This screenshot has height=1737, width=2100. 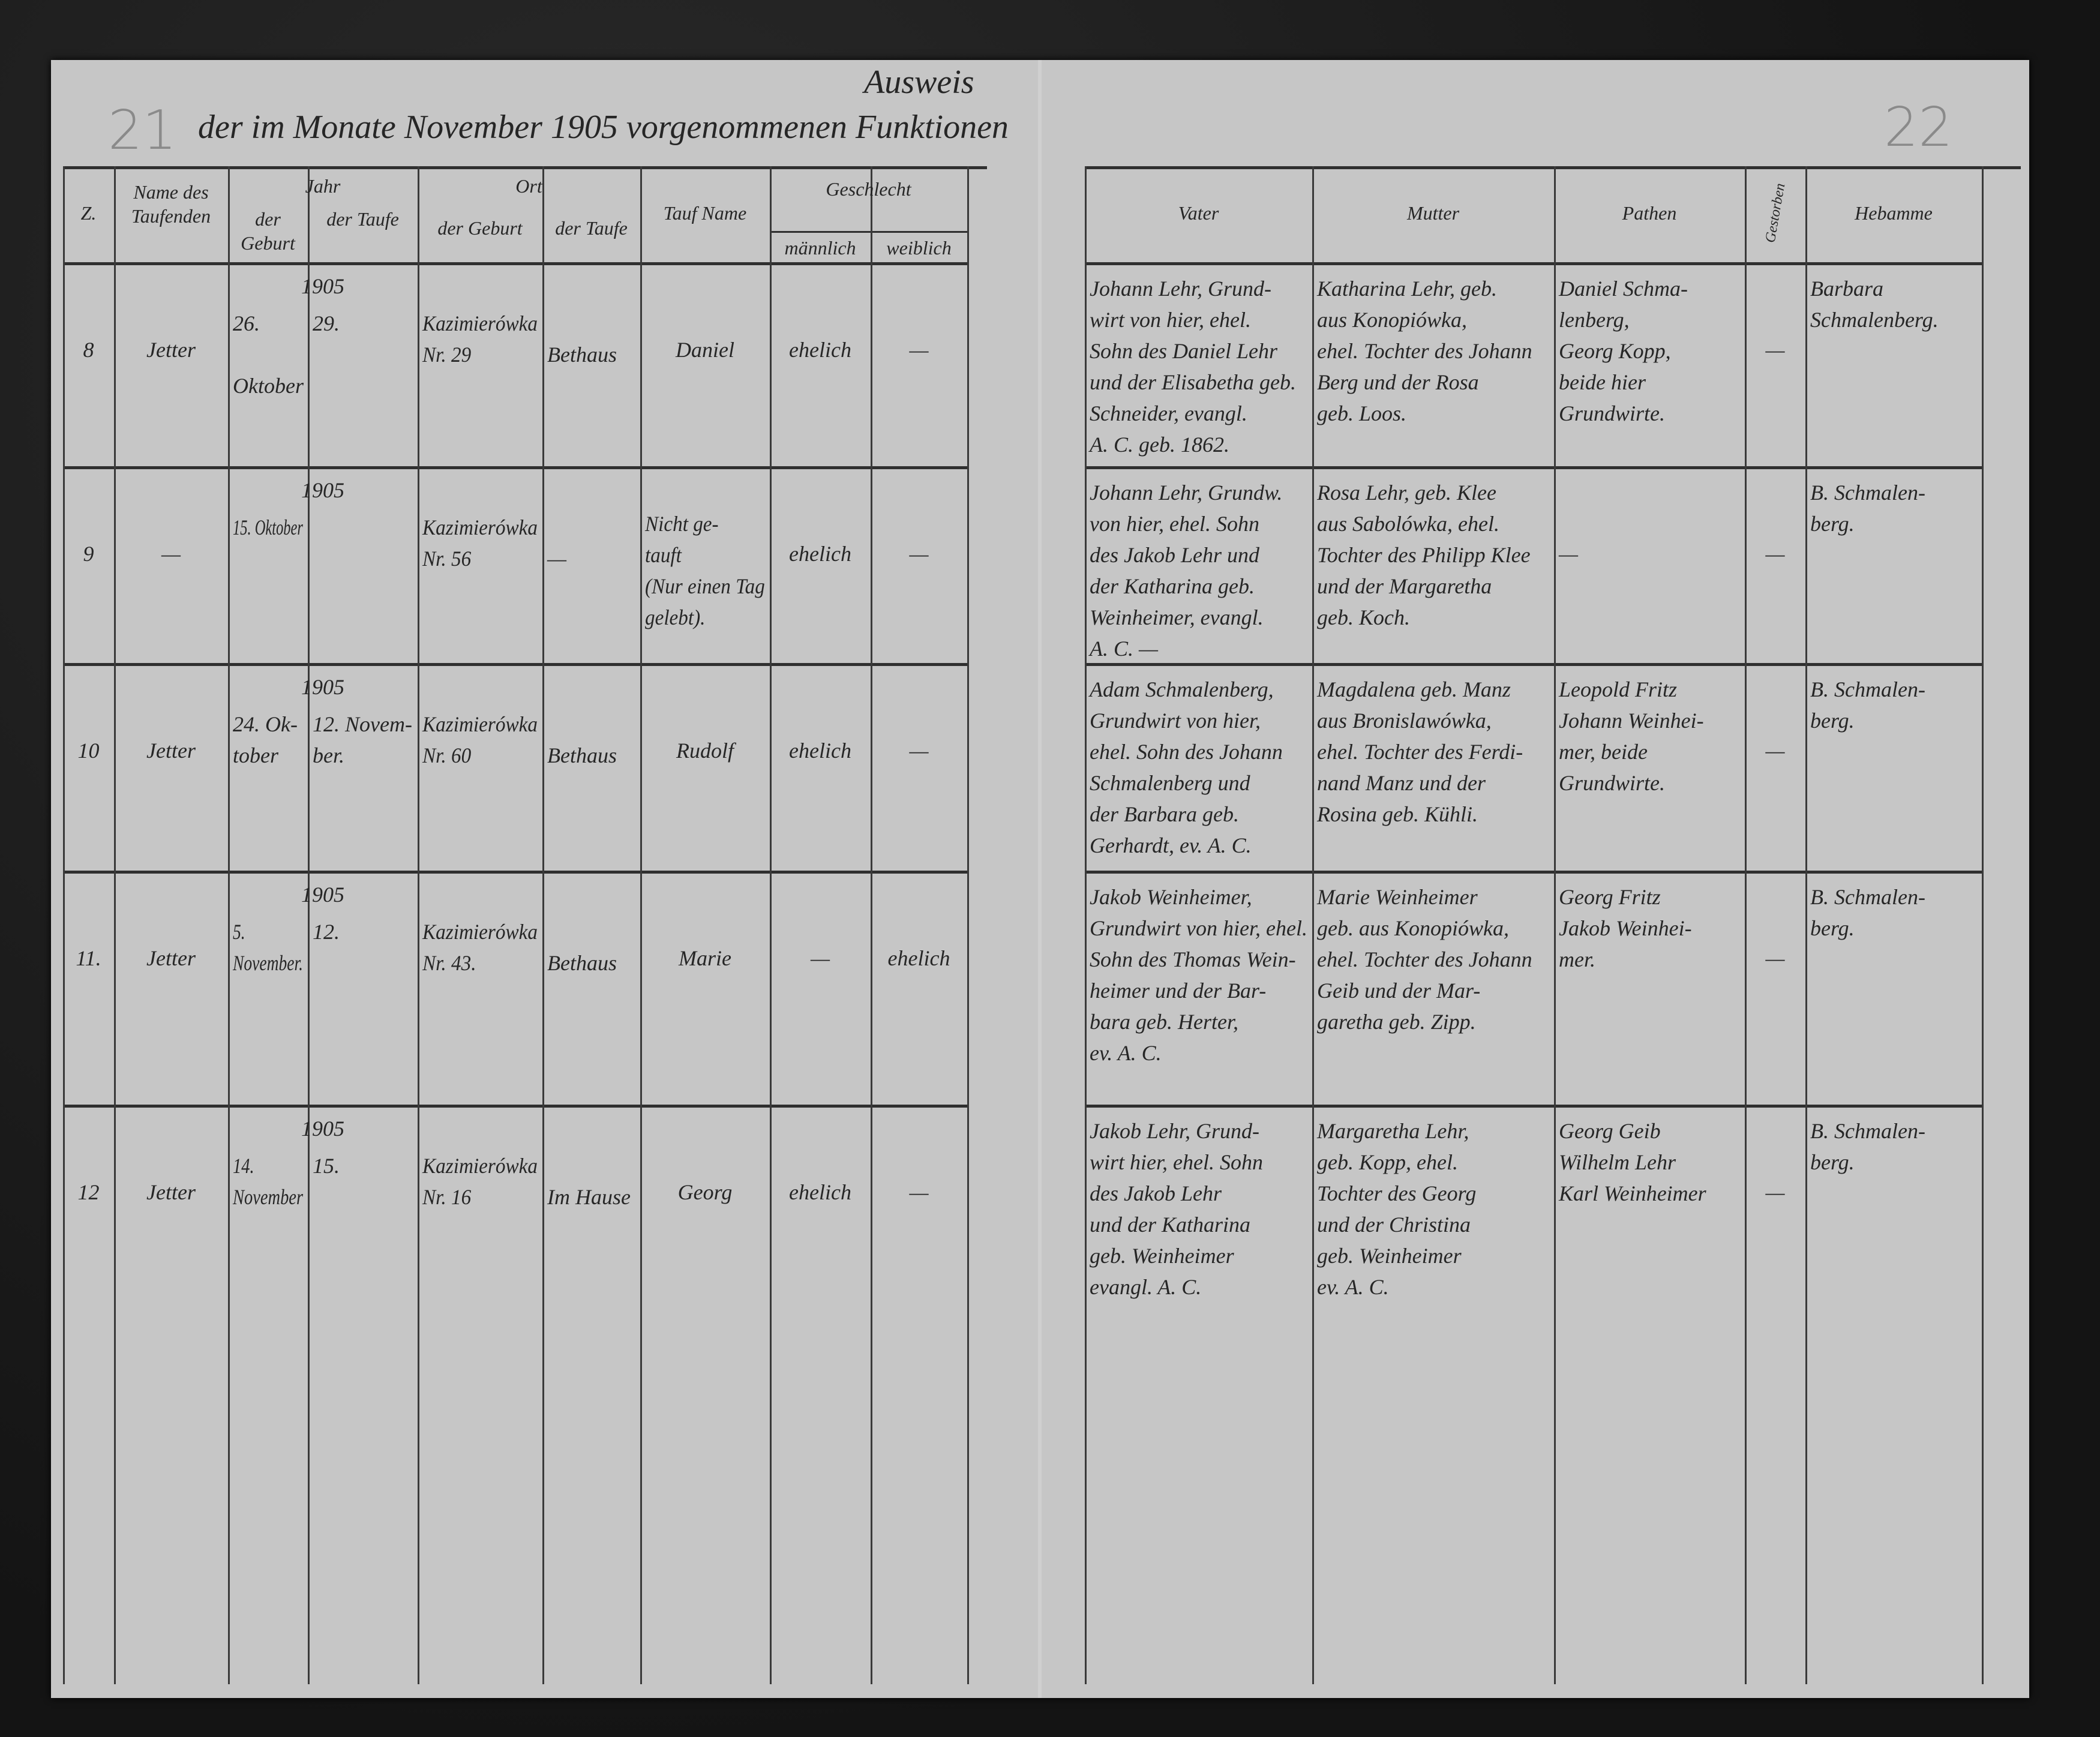 What do you see at coordinates (327, 323) in the screenshot?
I see `baptism-cell: 29.` at bounding box center [327, 323].